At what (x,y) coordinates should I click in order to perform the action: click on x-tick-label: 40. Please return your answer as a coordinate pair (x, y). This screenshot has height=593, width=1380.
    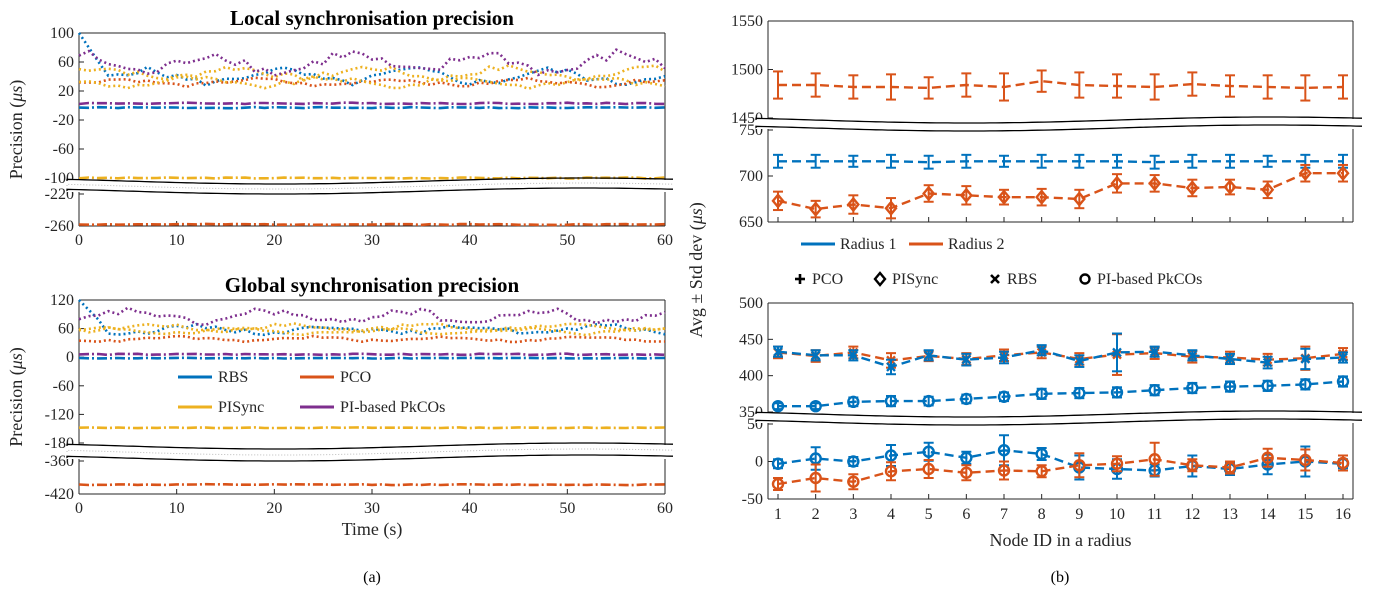
    Looking at the image, I should click on (470, 508).